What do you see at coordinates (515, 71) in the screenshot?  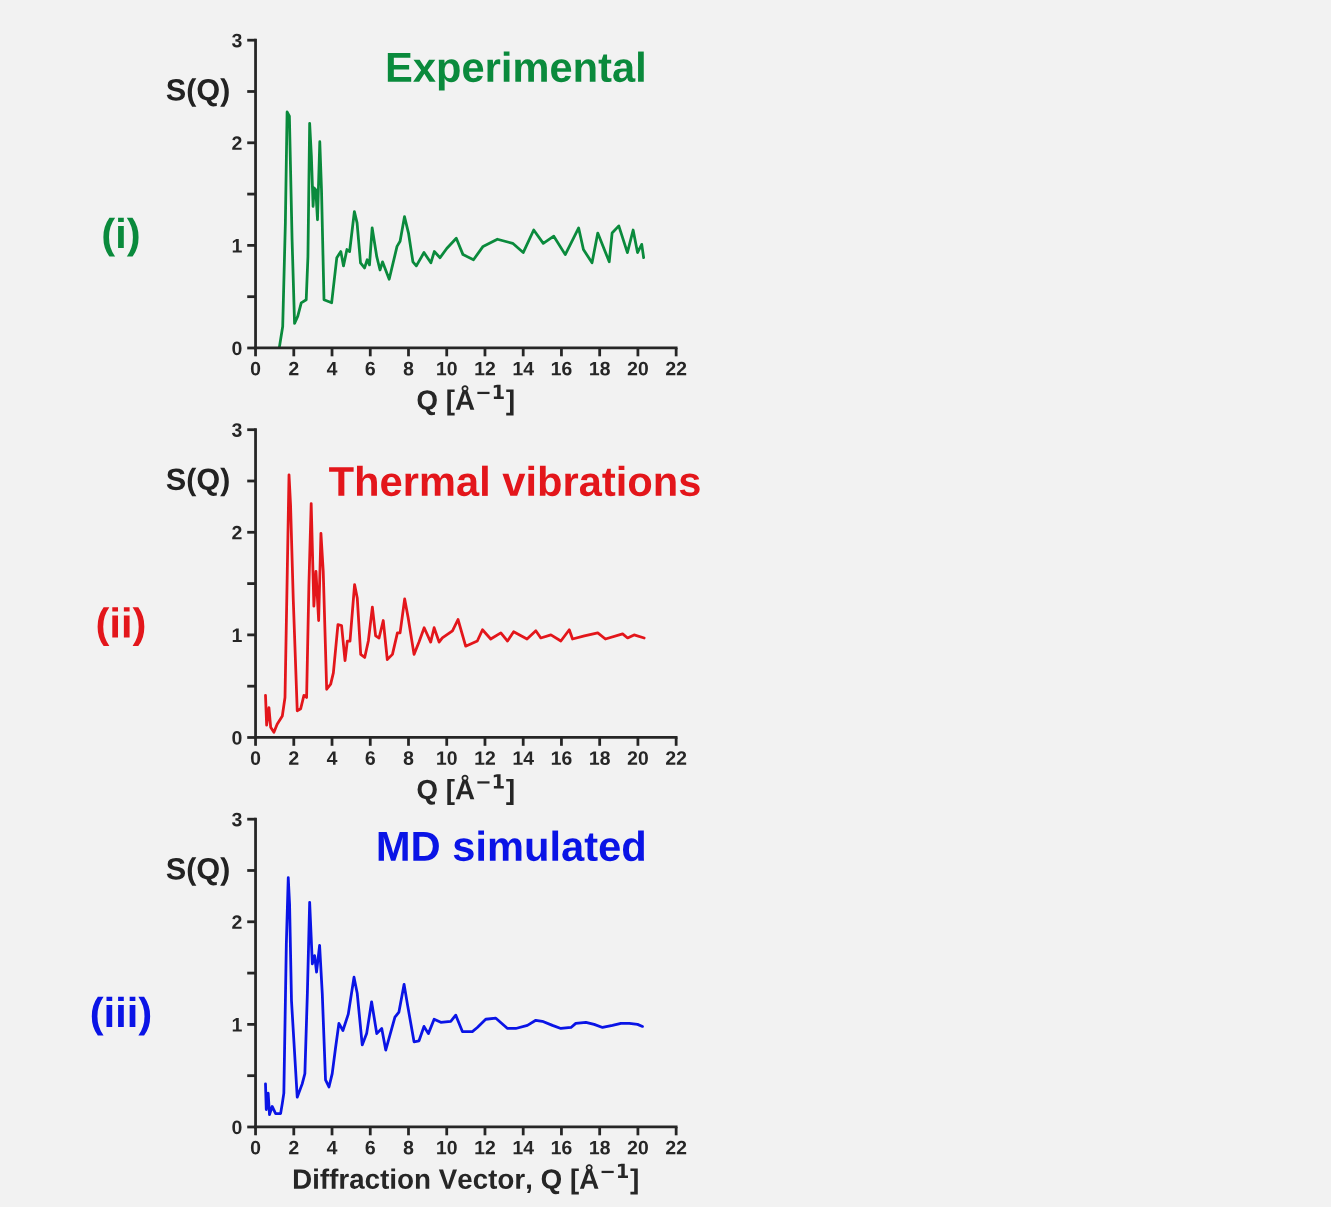 I see `chart-title: Experimental` at bounding box center [515, 71].